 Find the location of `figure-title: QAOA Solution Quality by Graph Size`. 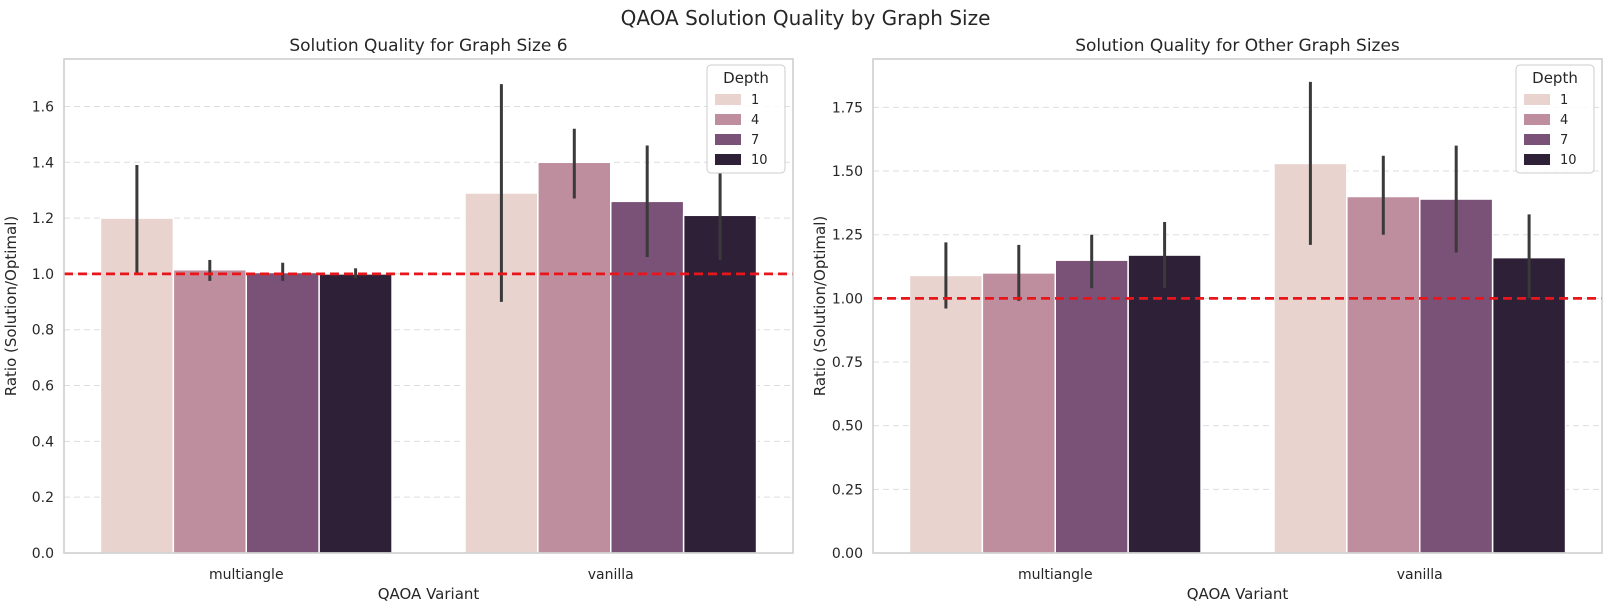

figure-title: QAOA Solution Quality by Graph Size is located at coordinates (805, 18).